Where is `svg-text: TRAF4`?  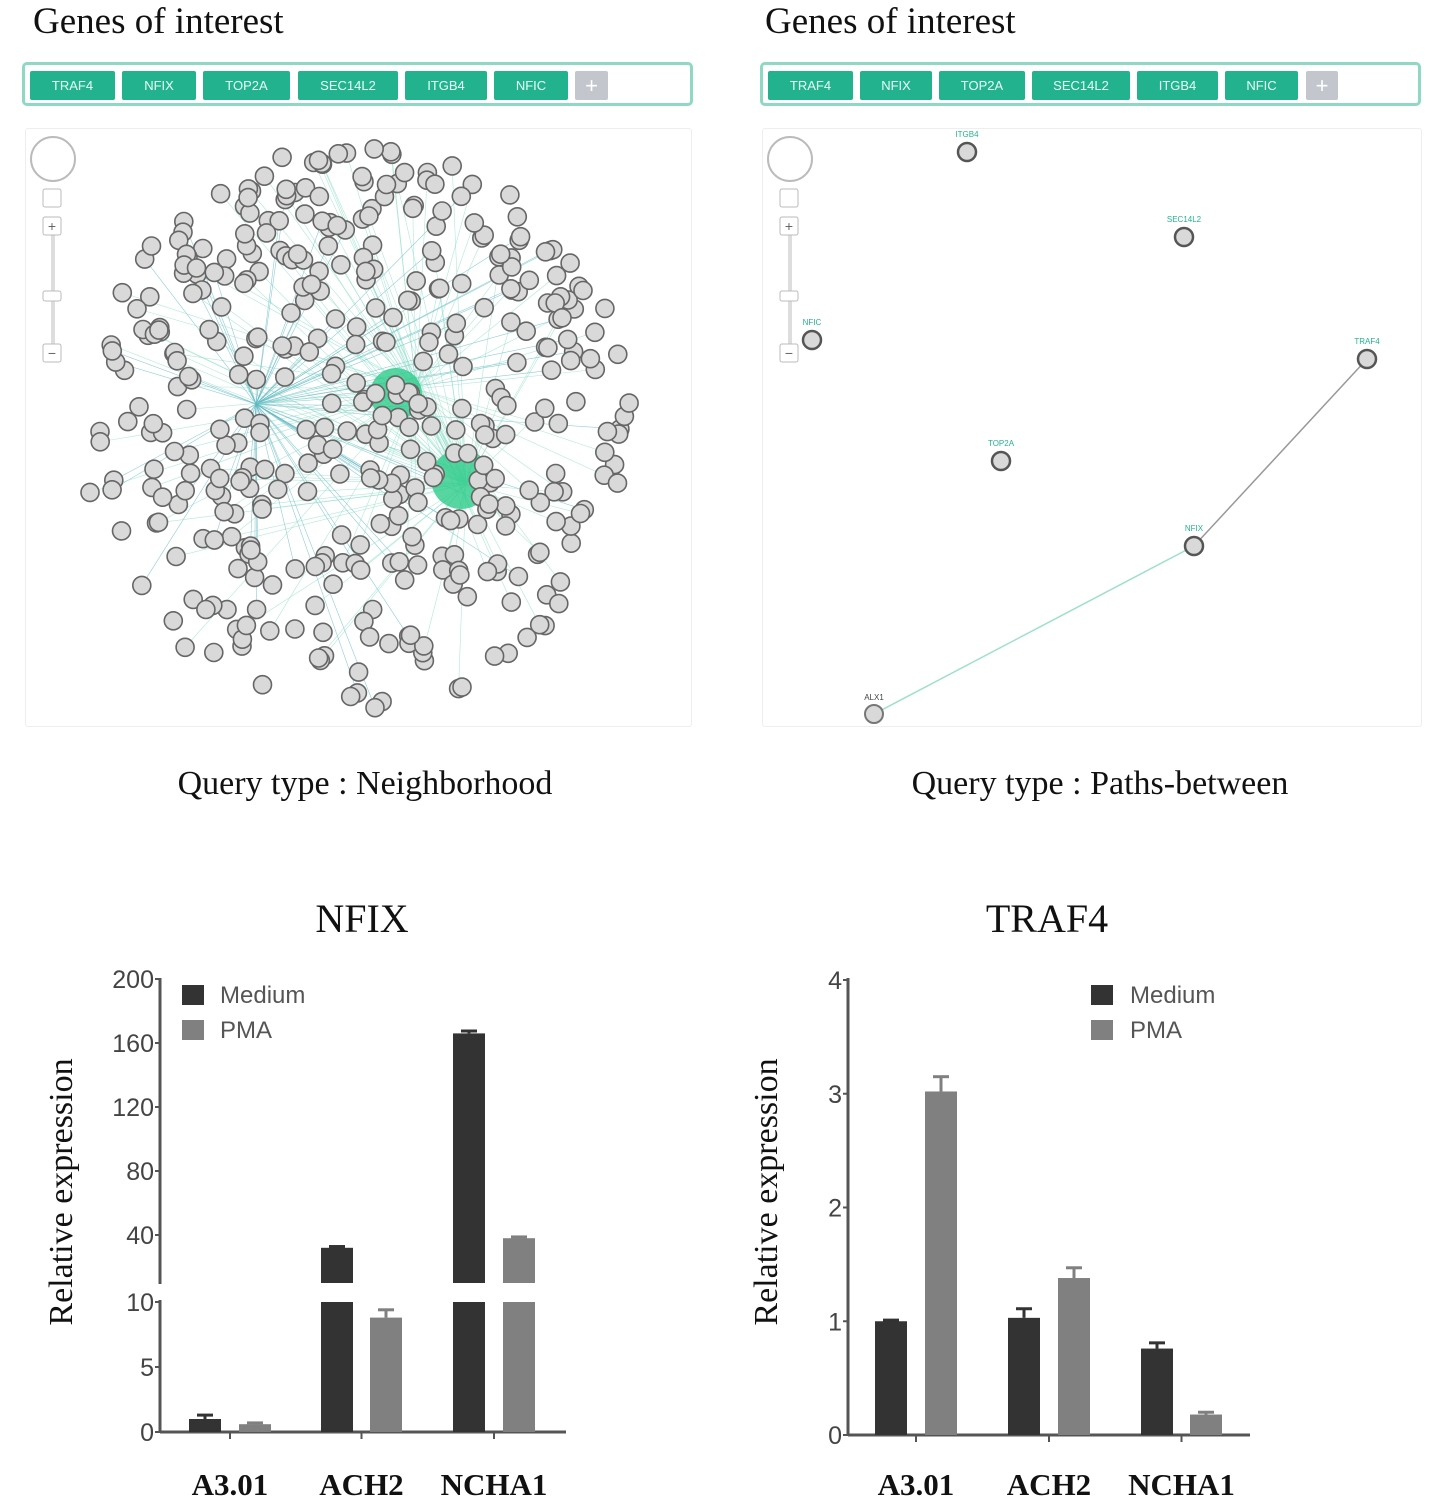
svg-text: TRAF4 is located at coordinates (1367, 341).